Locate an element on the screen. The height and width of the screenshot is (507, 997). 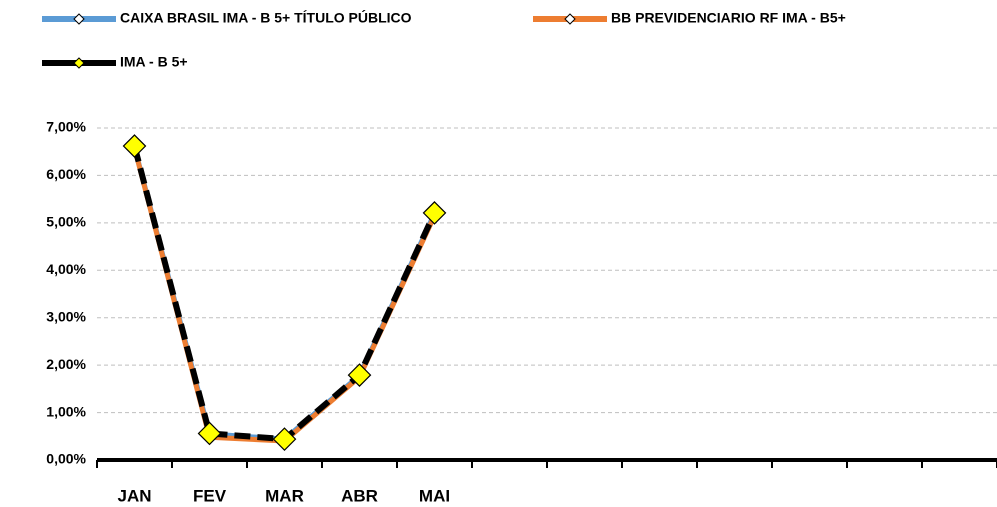
x-tick-label: MAI is located at coordinates (434, 495).